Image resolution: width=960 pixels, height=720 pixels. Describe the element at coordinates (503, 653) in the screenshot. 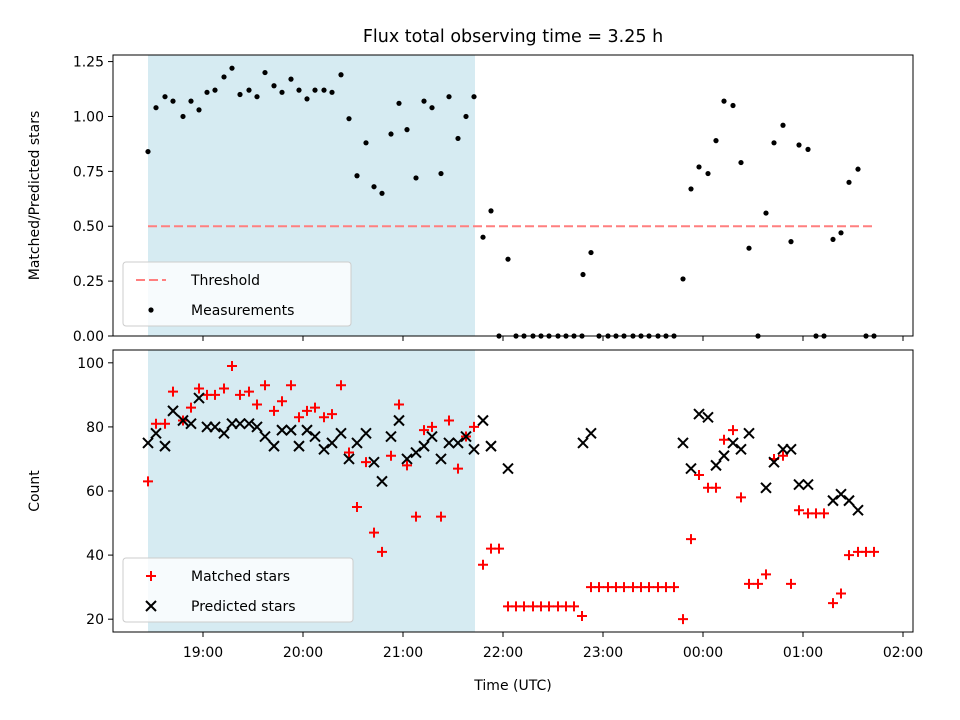

I see `x-tick-label: 22:00` at that location.